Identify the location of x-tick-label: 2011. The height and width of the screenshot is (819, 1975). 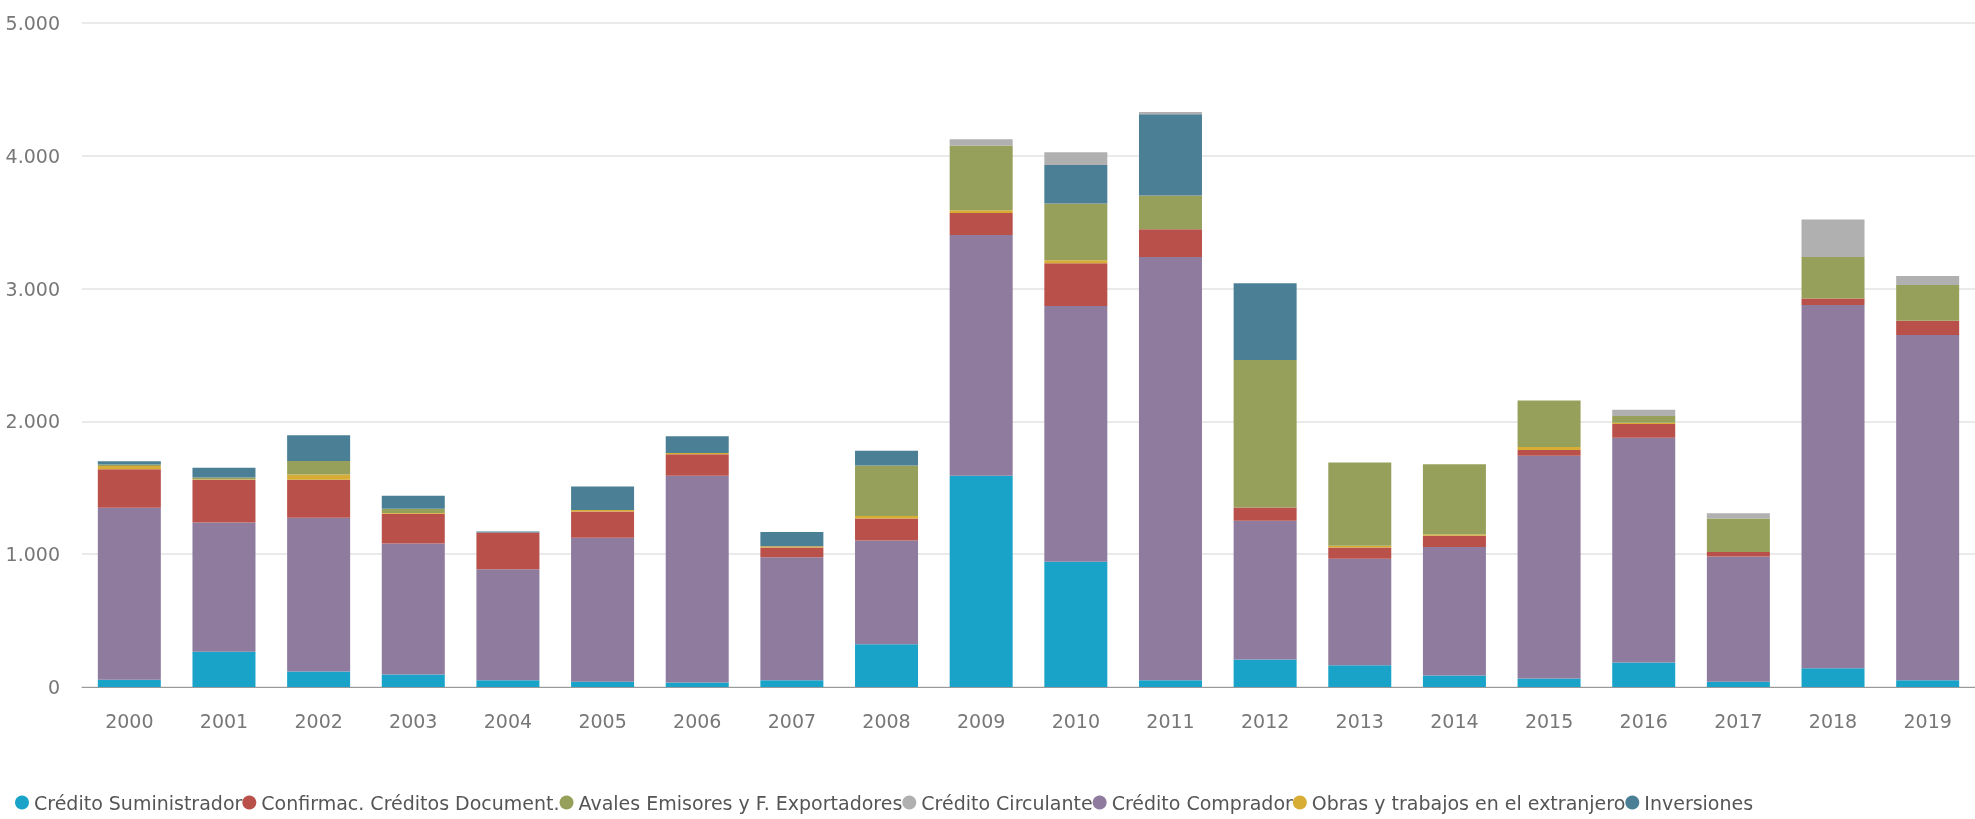
(1170, 720).